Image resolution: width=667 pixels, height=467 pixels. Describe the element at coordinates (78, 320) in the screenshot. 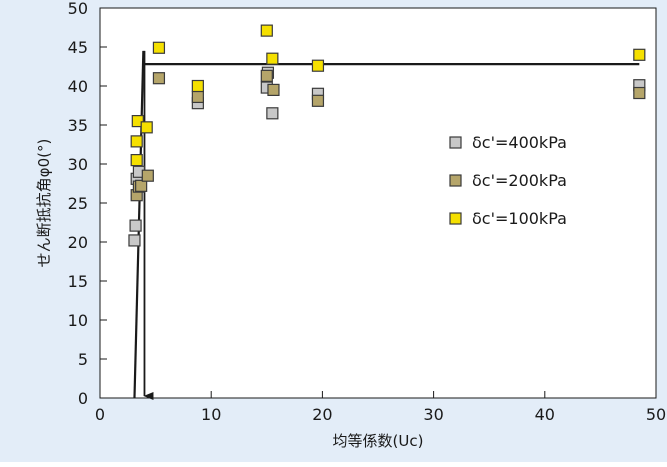

I see `y-tick-label: 10` at that location.